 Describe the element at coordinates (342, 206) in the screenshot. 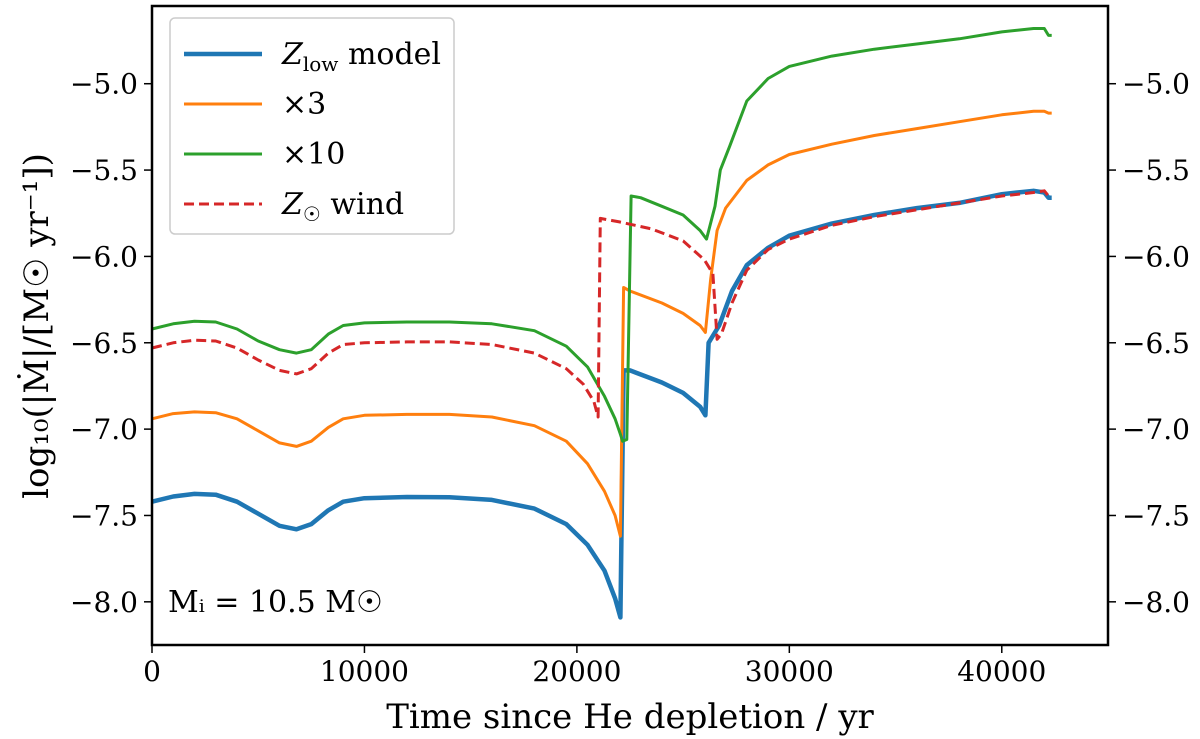

I see `legend-label-3: Z☉ wind` at that location.